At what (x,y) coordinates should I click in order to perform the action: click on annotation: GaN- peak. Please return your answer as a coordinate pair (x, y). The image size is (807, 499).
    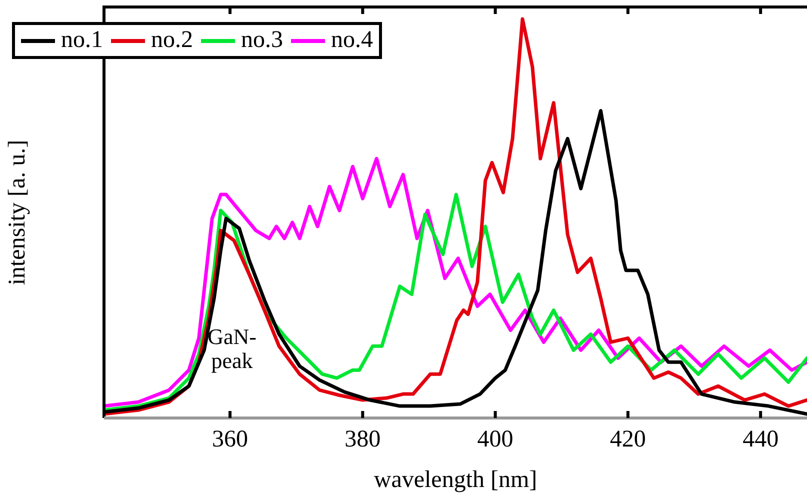
    Looking at the image, I should click on (232, 348).